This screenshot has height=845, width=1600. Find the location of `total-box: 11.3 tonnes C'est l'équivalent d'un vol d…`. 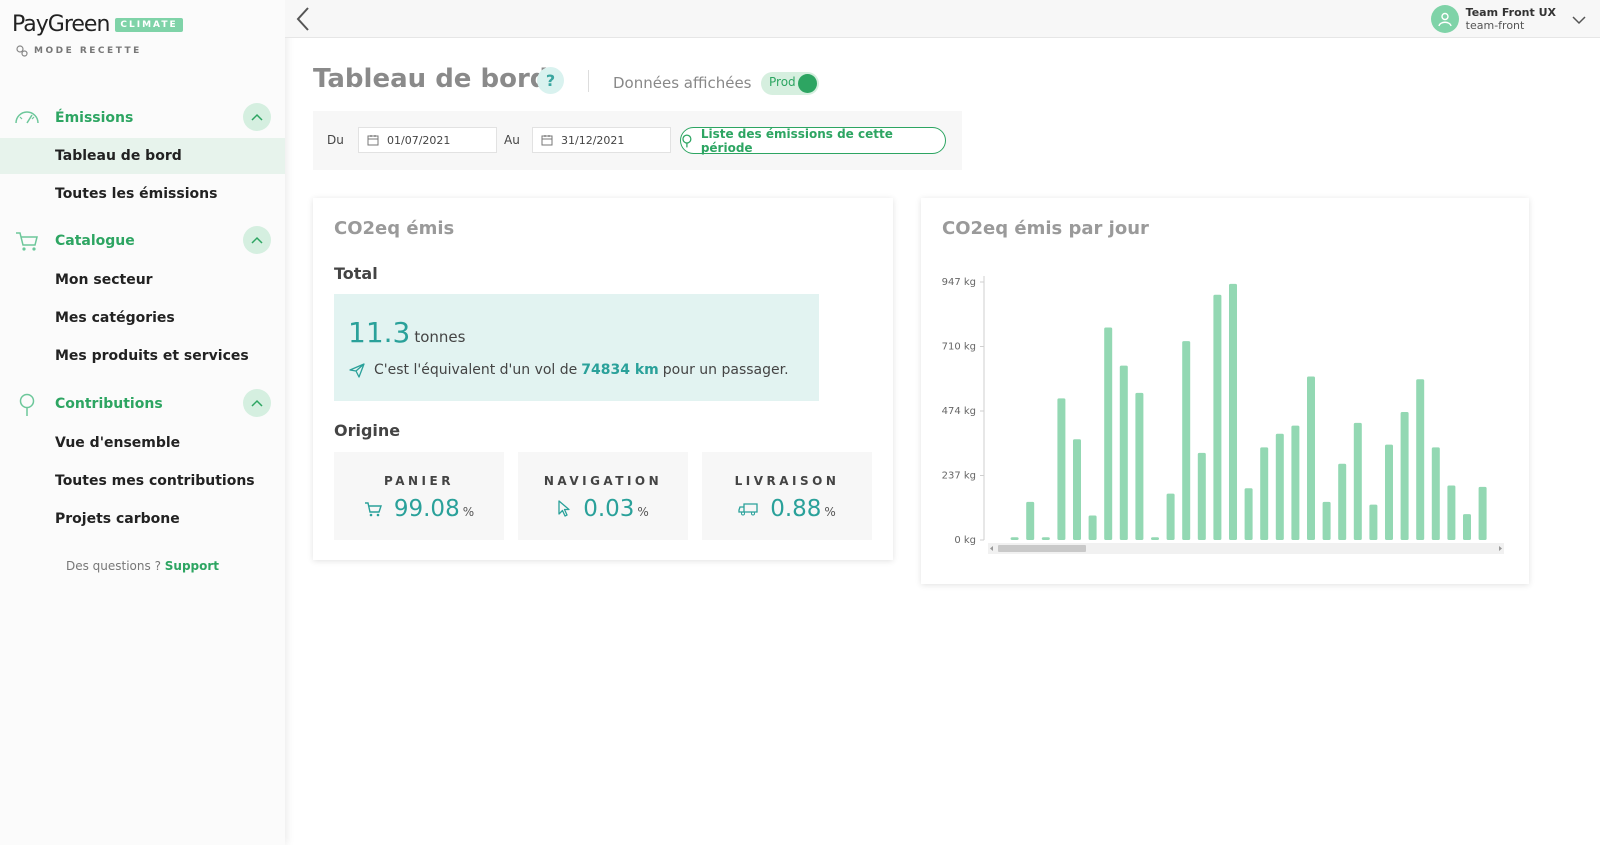

total-box: 11.3 tonnes C'est l'équivalent d'un vol d… is located at coordinates (576, 347).